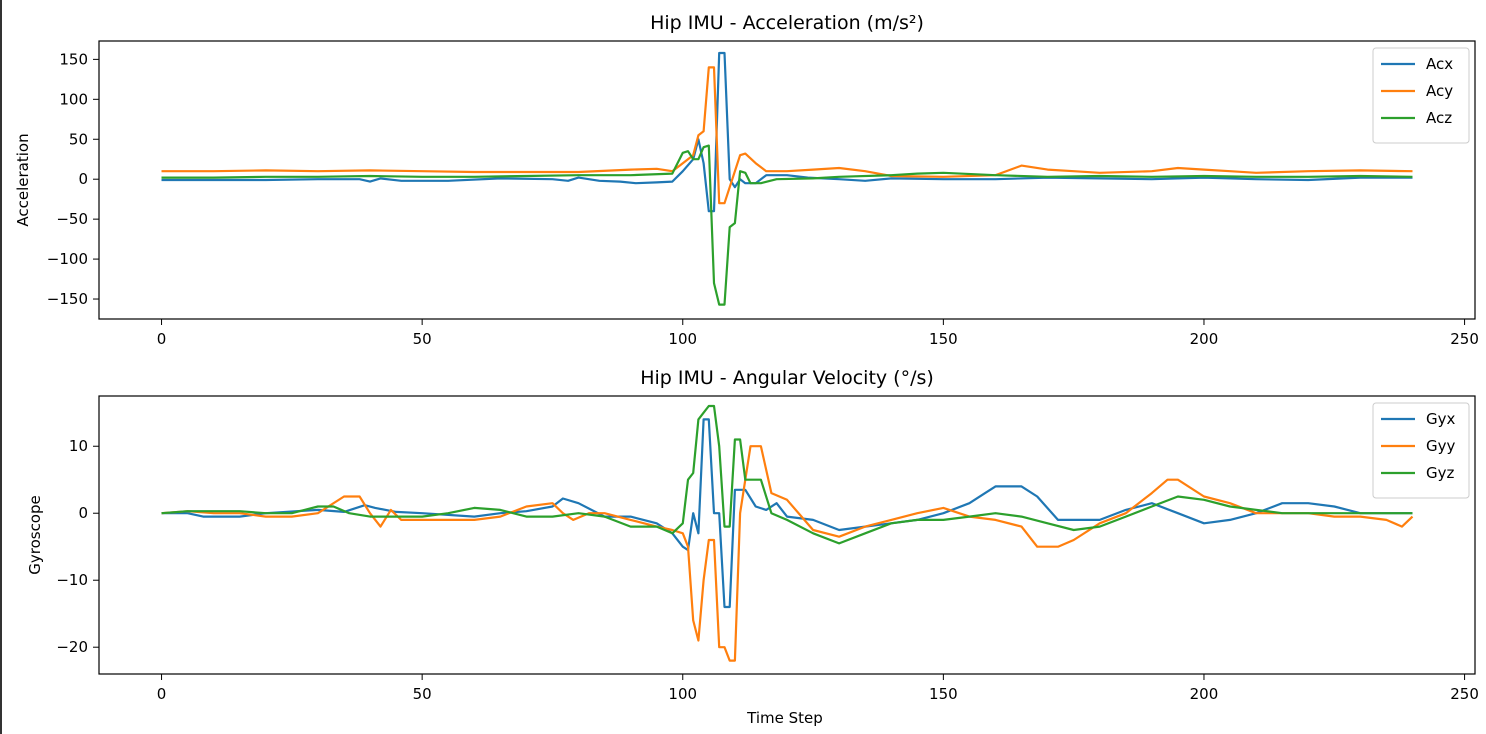 Image resolution: width=1486 pixels, height=734 pixels. What do you see at coordinates (35, 535) in the screenshot?
I see `y-axis-label: Gyroscope` at bounding box center [35, 535].